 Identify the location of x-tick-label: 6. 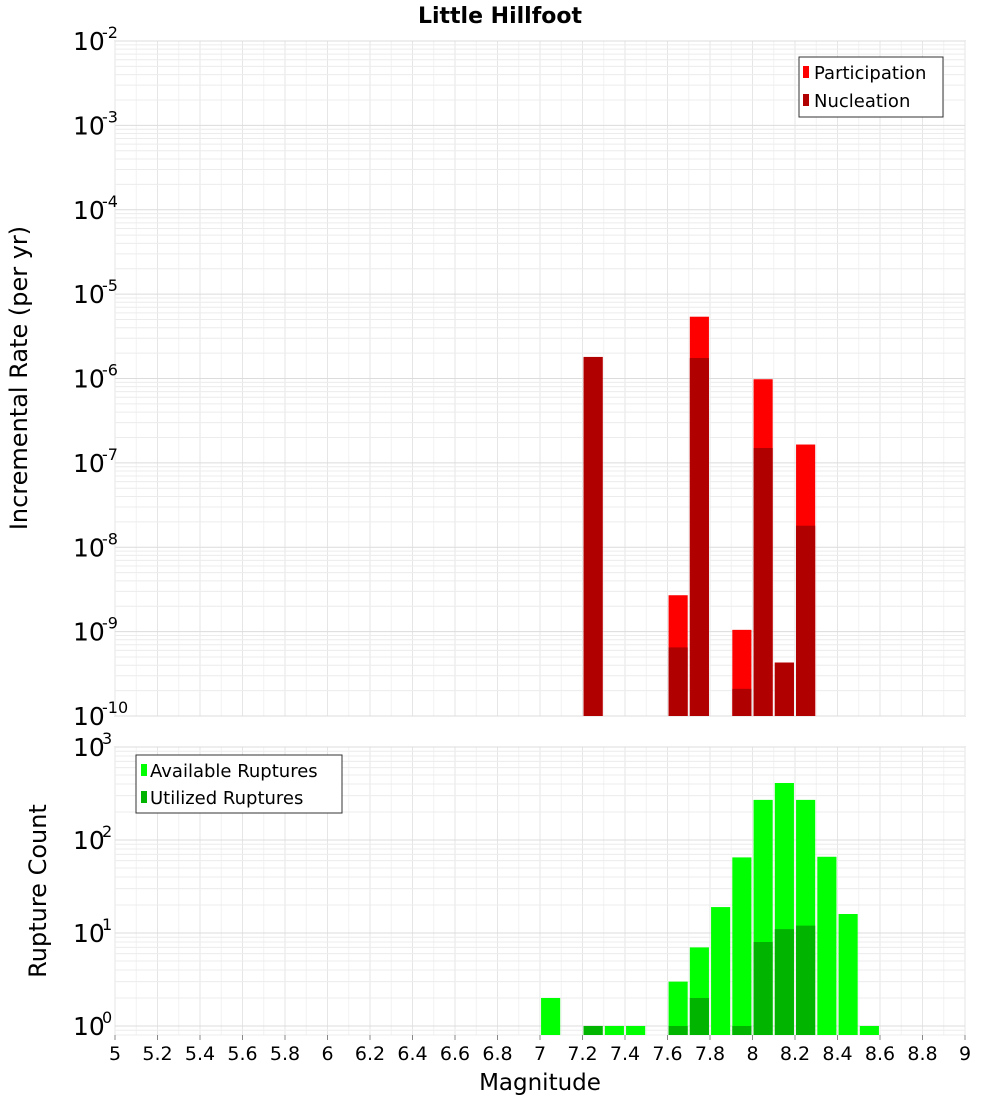
(327, 1054).